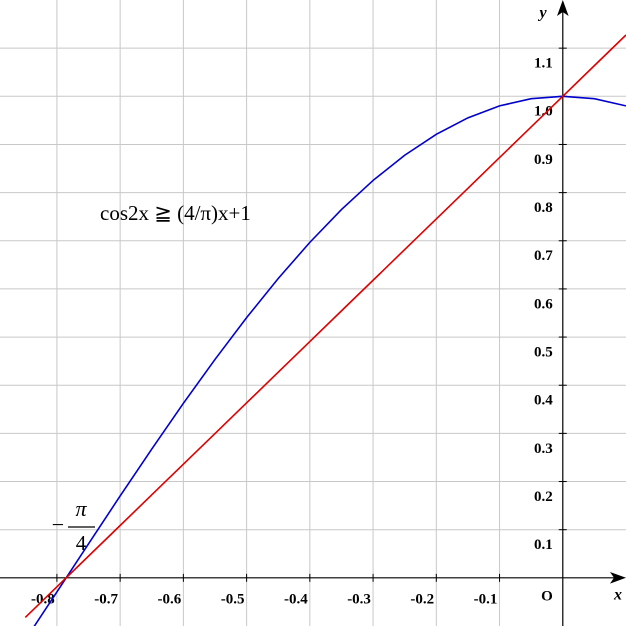  Describe the element at coordinates (618, 578) in the screenshot. I see `x-arrow` at that location.